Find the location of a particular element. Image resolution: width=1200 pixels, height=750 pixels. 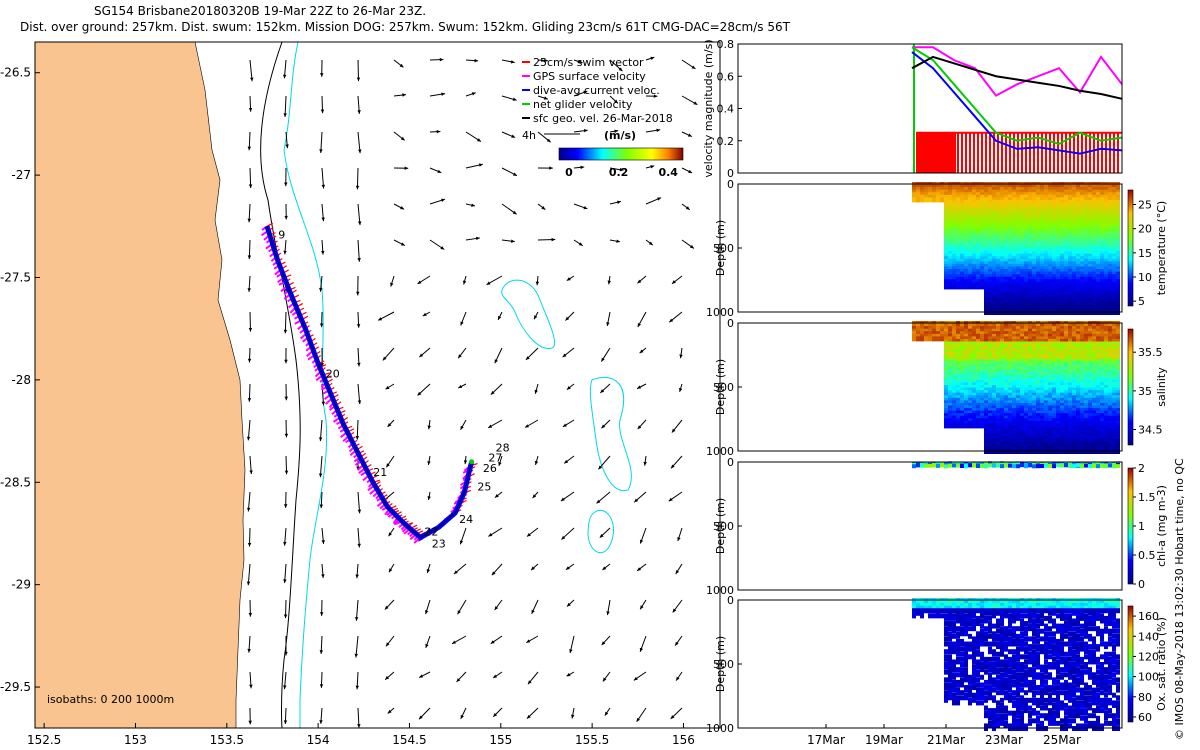

velocity-series-line is located at coordinates (1017, 96).